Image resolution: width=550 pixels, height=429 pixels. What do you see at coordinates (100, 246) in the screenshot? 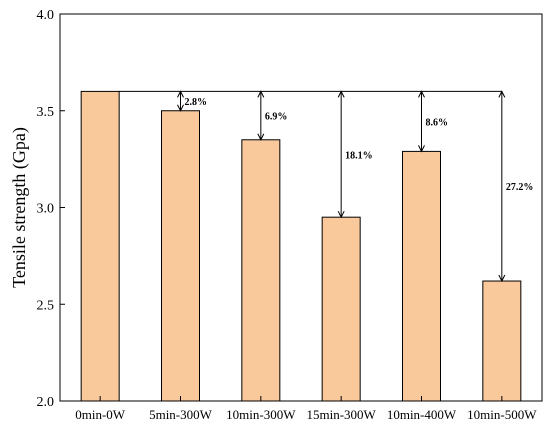
I see `bar-0min-0W` at bounding box center [100, 246].